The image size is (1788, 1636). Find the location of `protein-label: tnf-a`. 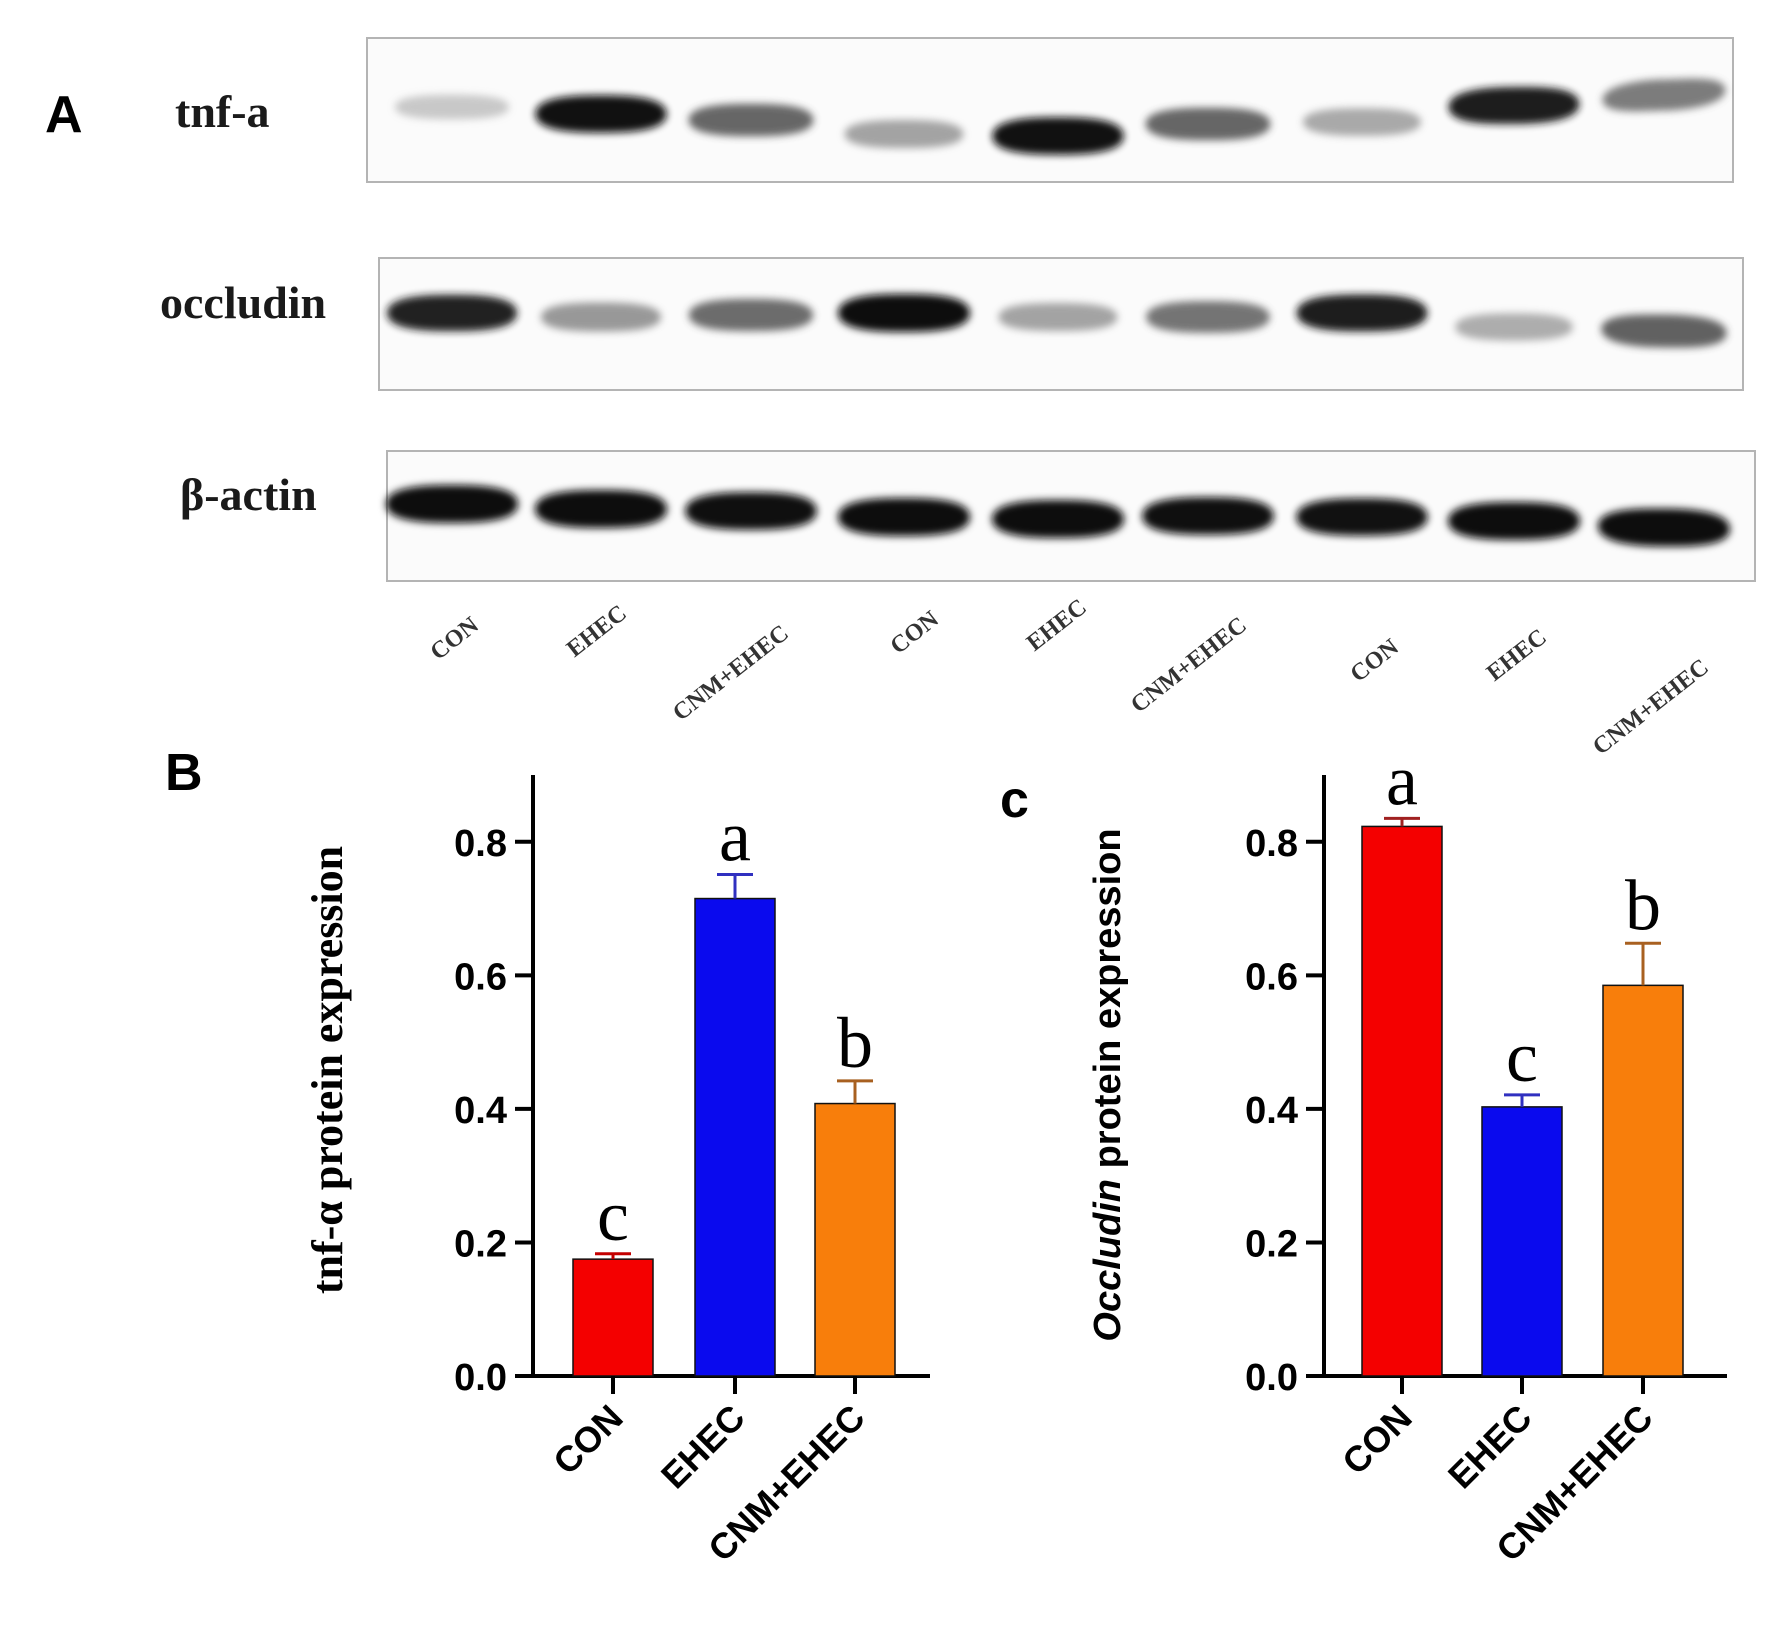

protein-label: tnf-a is located at coordinates (222, 111).